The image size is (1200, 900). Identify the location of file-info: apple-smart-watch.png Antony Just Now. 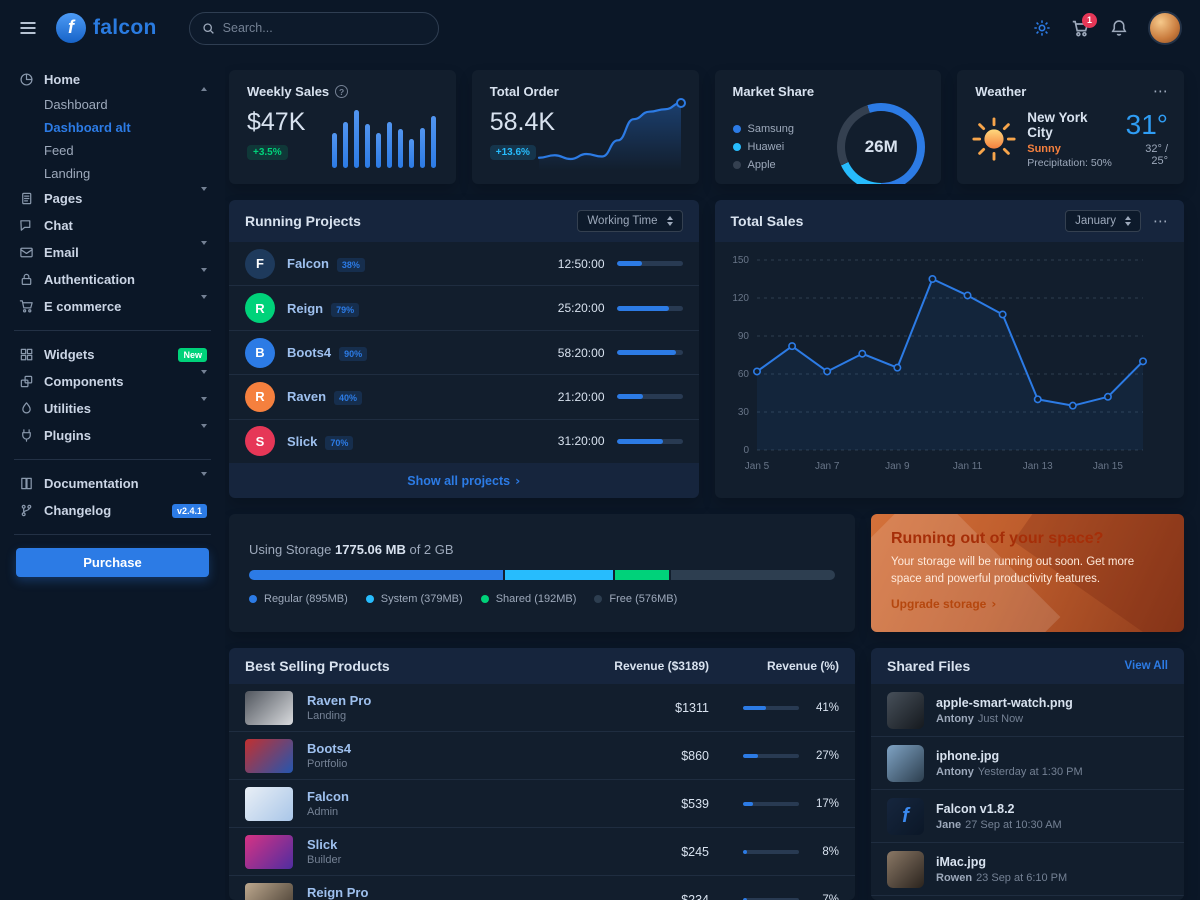
(1004, 710).